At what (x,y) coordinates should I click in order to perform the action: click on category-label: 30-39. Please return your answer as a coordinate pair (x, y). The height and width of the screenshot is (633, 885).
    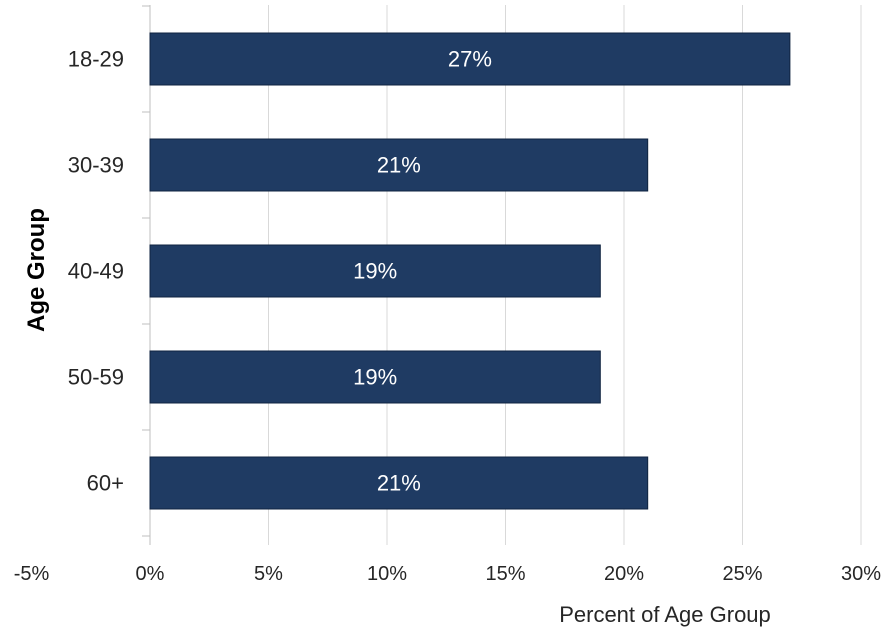
    Looking at the image, I should click on (96, 165).